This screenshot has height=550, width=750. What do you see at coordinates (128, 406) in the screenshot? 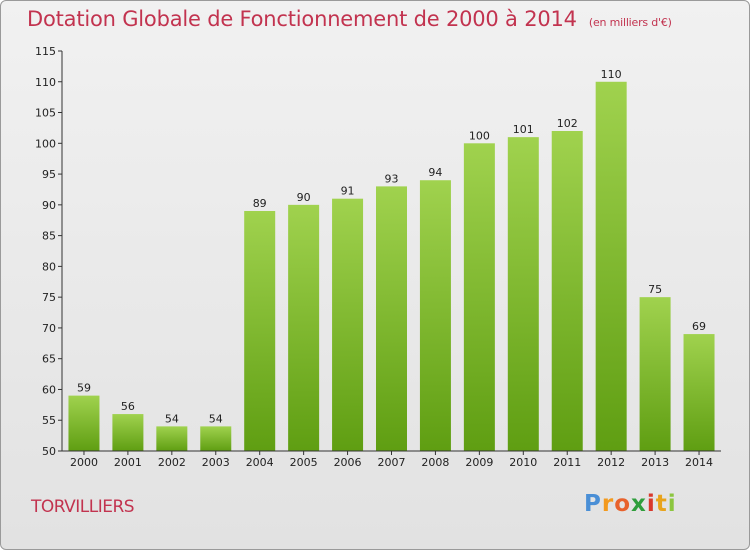
I see `data-label: 56` at bounding box center [128, 406].